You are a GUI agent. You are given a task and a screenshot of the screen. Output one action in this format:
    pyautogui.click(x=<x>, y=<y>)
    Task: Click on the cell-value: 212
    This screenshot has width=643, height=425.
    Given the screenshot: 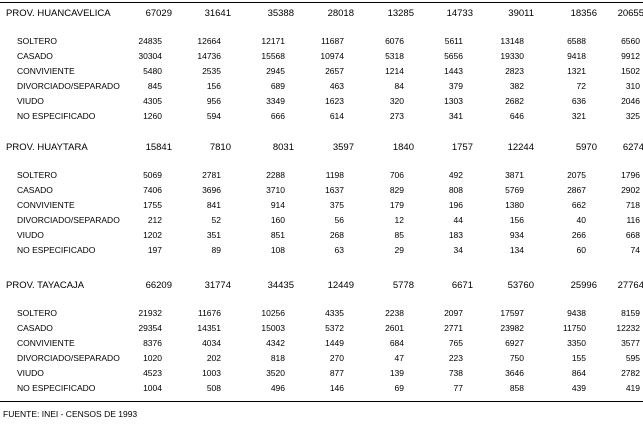 What is the action you would take?
    pyautogui.click(x=154, y=220)
    